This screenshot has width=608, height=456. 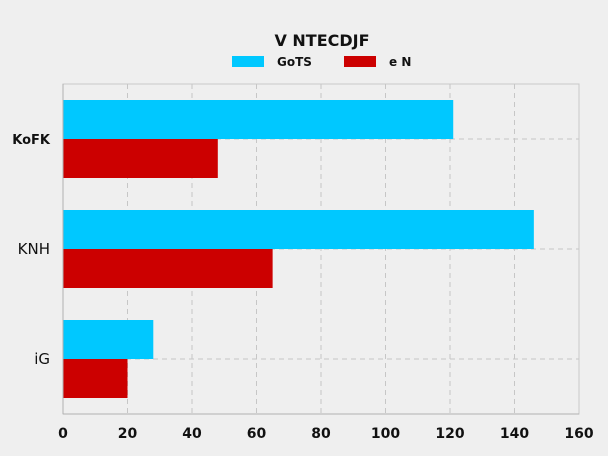 I want to click on legend: GoTS e N, so click(x=321, y=62).